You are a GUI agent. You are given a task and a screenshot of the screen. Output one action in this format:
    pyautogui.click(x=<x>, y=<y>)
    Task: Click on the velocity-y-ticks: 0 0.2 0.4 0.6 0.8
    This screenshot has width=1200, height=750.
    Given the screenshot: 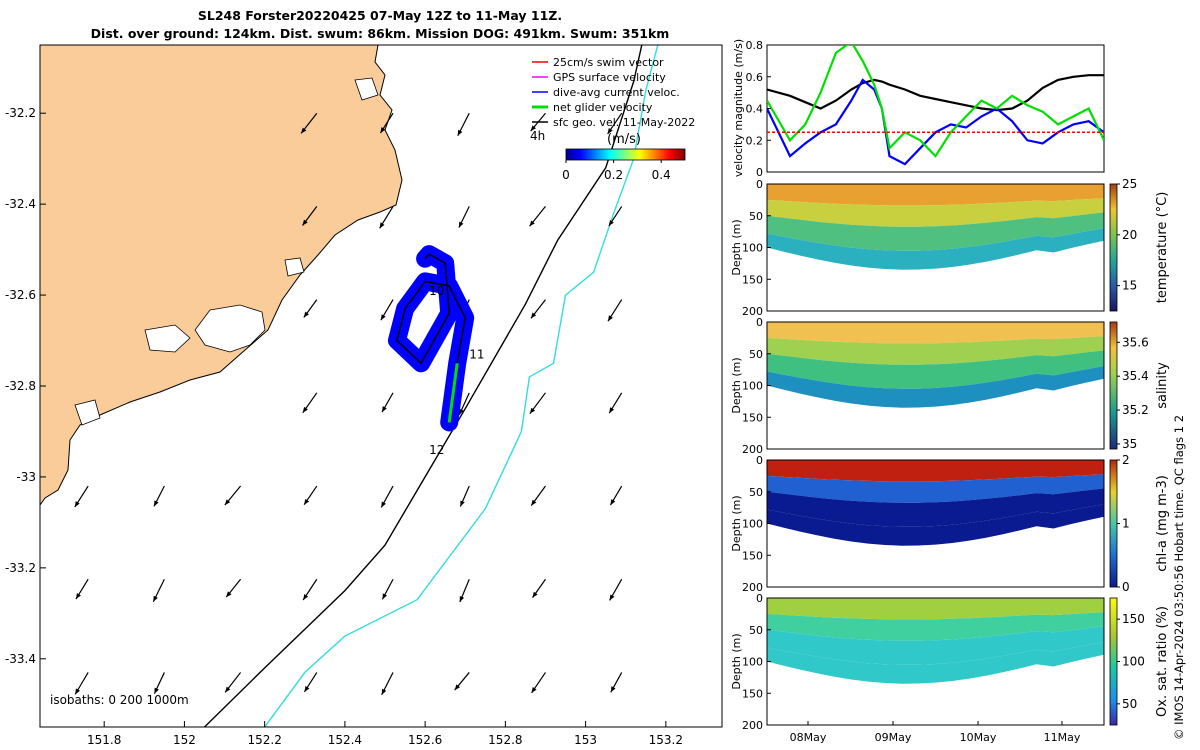 What is the action you would take?
    pyautogui.click(x=758, y=109)
    